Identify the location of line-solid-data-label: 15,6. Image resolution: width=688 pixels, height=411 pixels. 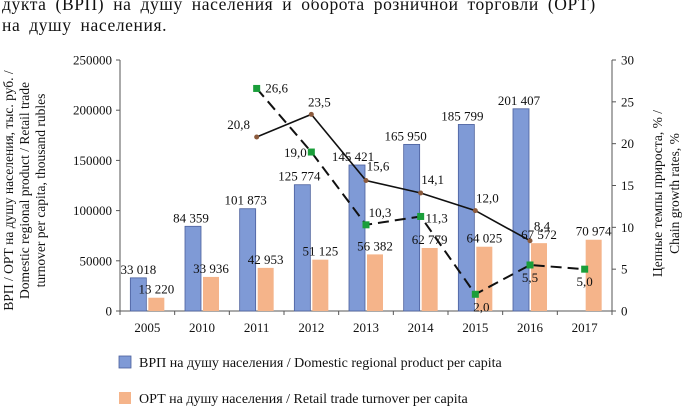
(378, 165).